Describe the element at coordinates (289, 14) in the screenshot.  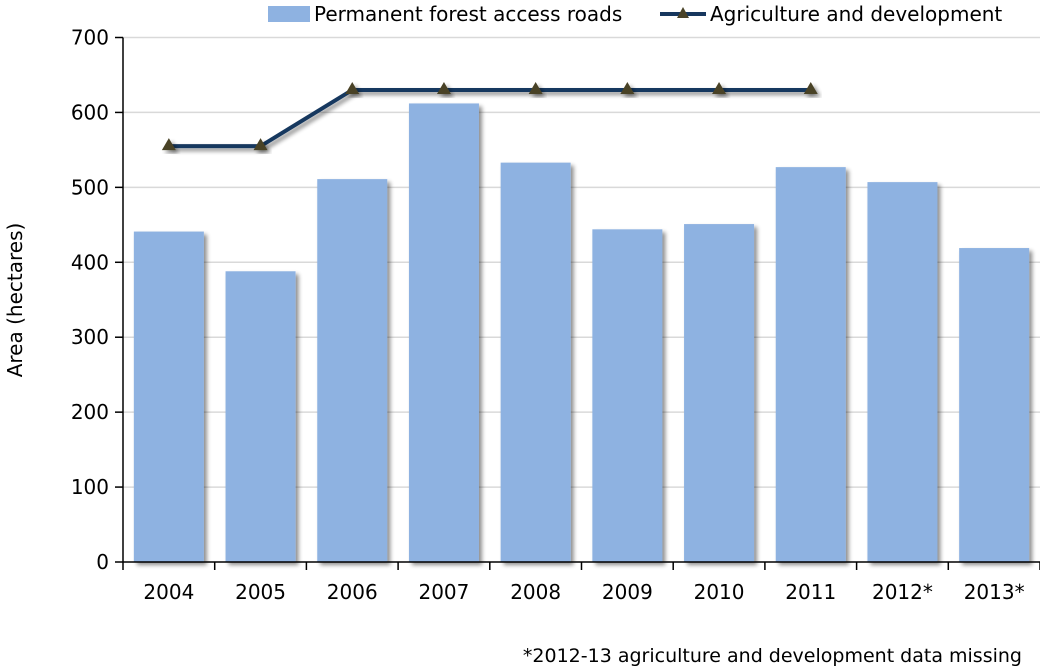
I see `legend-swatch-bar` at that location.